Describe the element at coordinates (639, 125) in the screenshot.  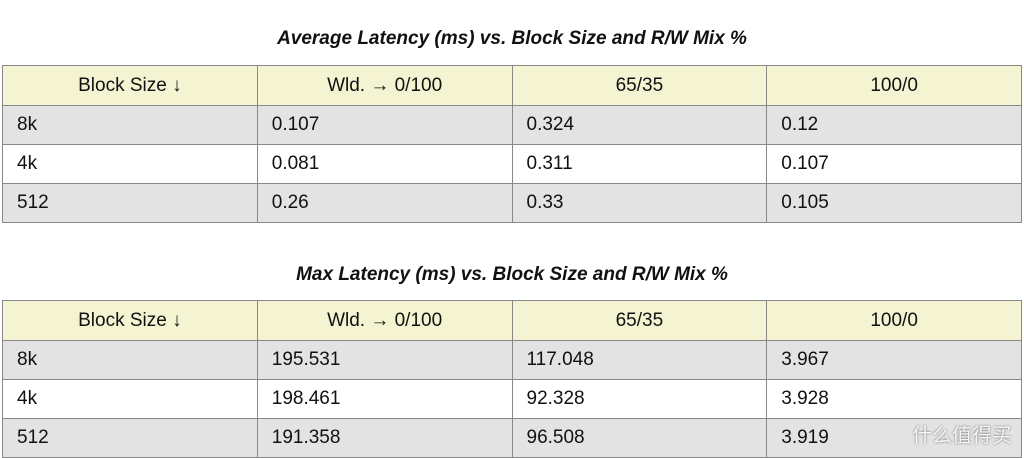
I see `cell: 0.324` at that location.